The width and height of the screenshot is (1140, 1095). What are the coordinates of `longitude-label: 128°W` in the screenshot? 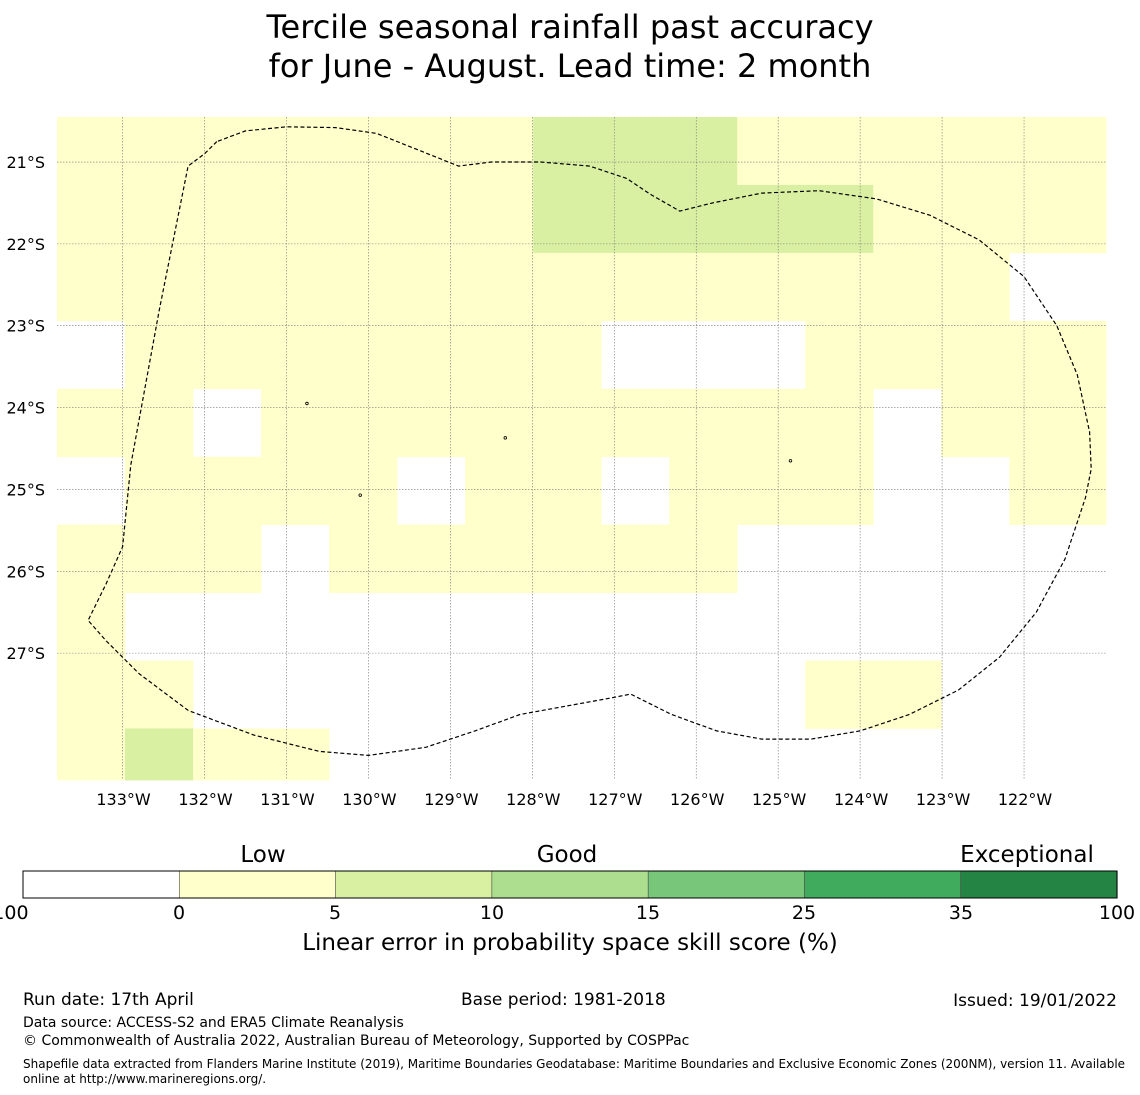 It's located at (533, 799).